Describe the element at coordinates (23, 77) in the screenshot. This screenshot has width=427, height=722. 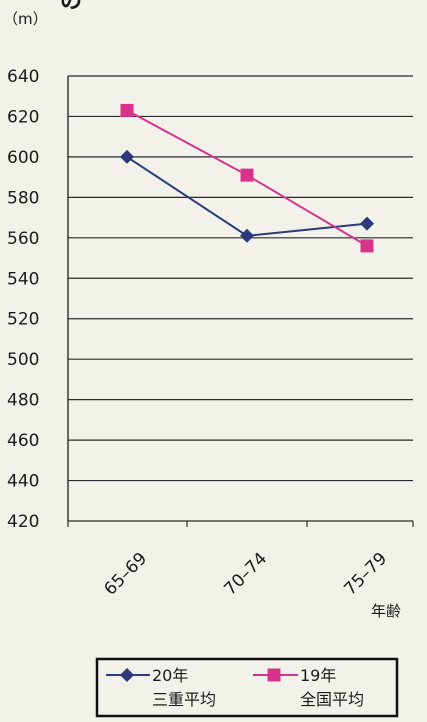
I see `y-tick-label: 640` at that location.